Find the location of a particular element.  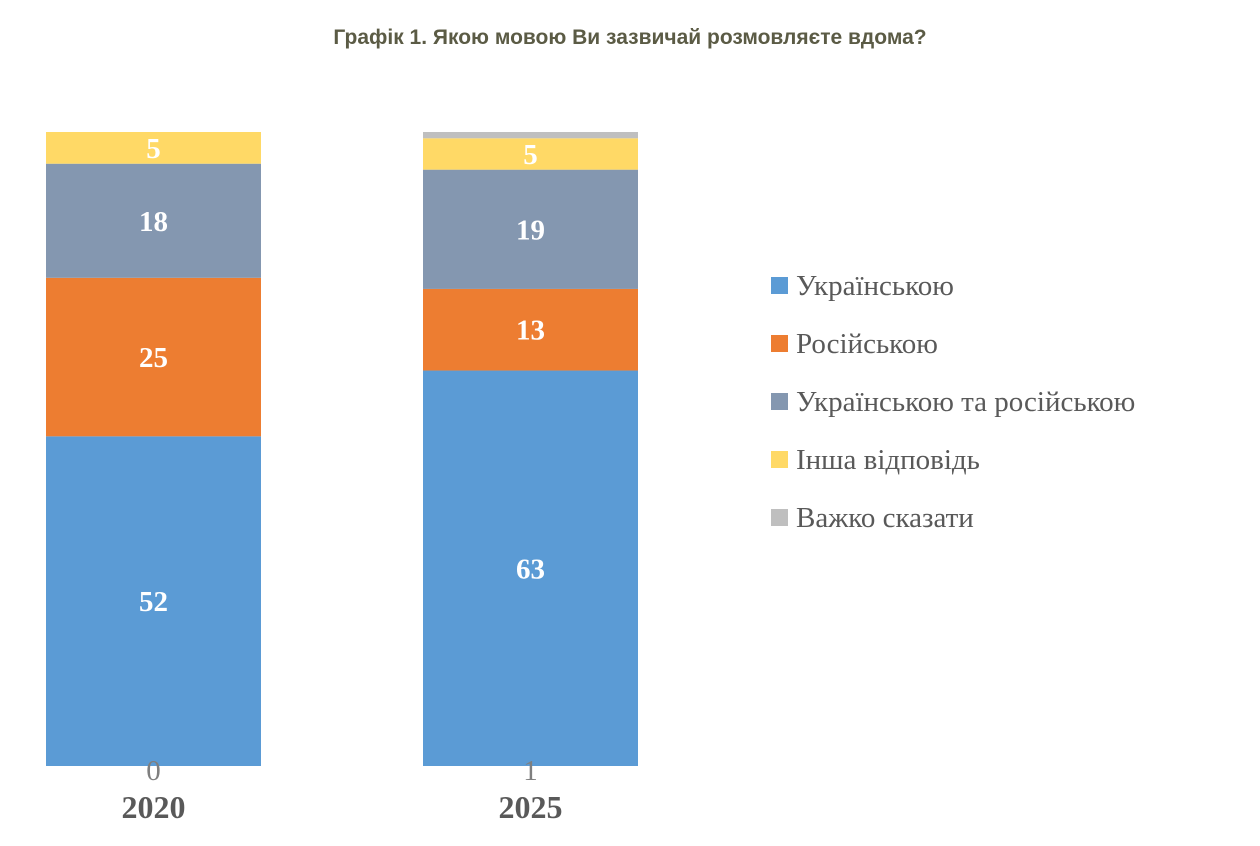

data-label-2020-0: 52 is located at coordinates (153, 602).